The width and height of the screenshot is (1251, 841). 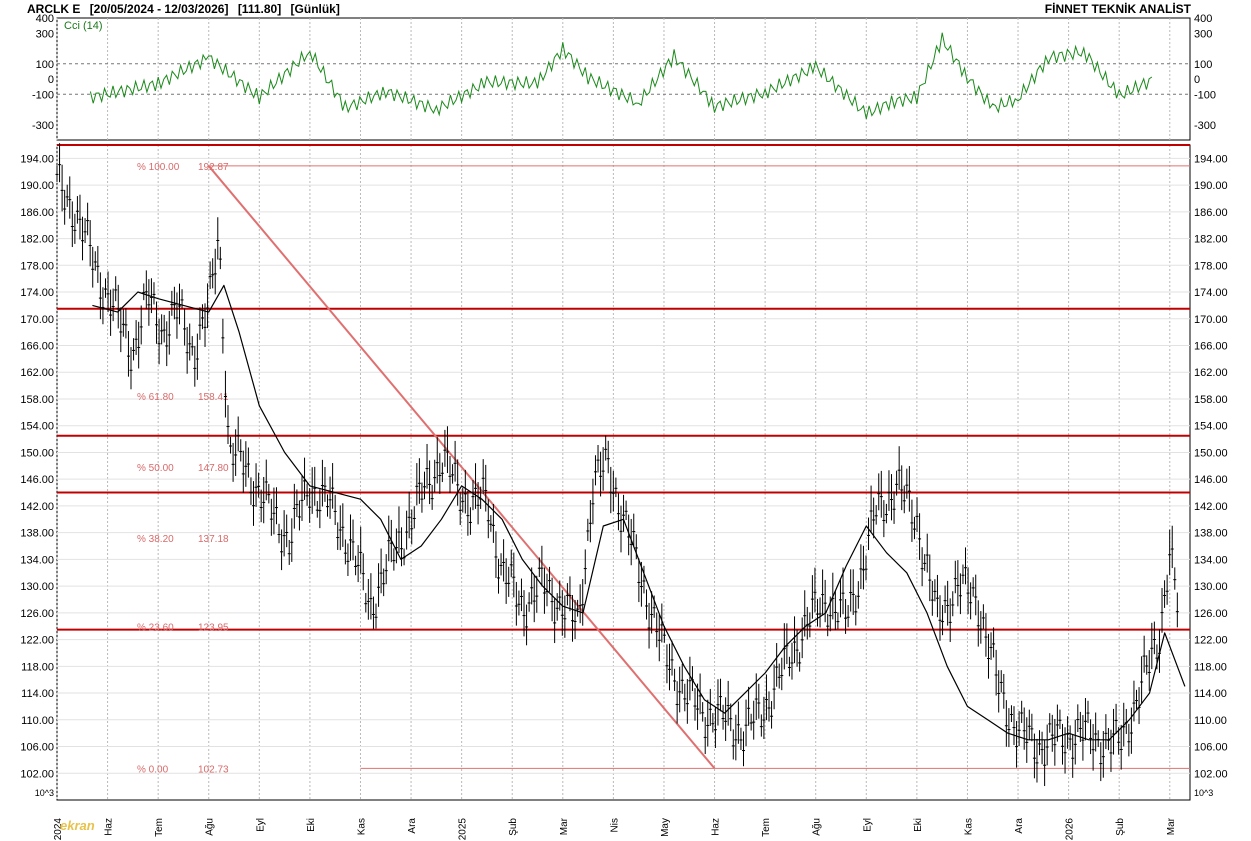 What do you see at coordinates (1211, 159) in the screenshot?
I see `price-ytick-right: 194.00` at bounding box center [1211, 159].